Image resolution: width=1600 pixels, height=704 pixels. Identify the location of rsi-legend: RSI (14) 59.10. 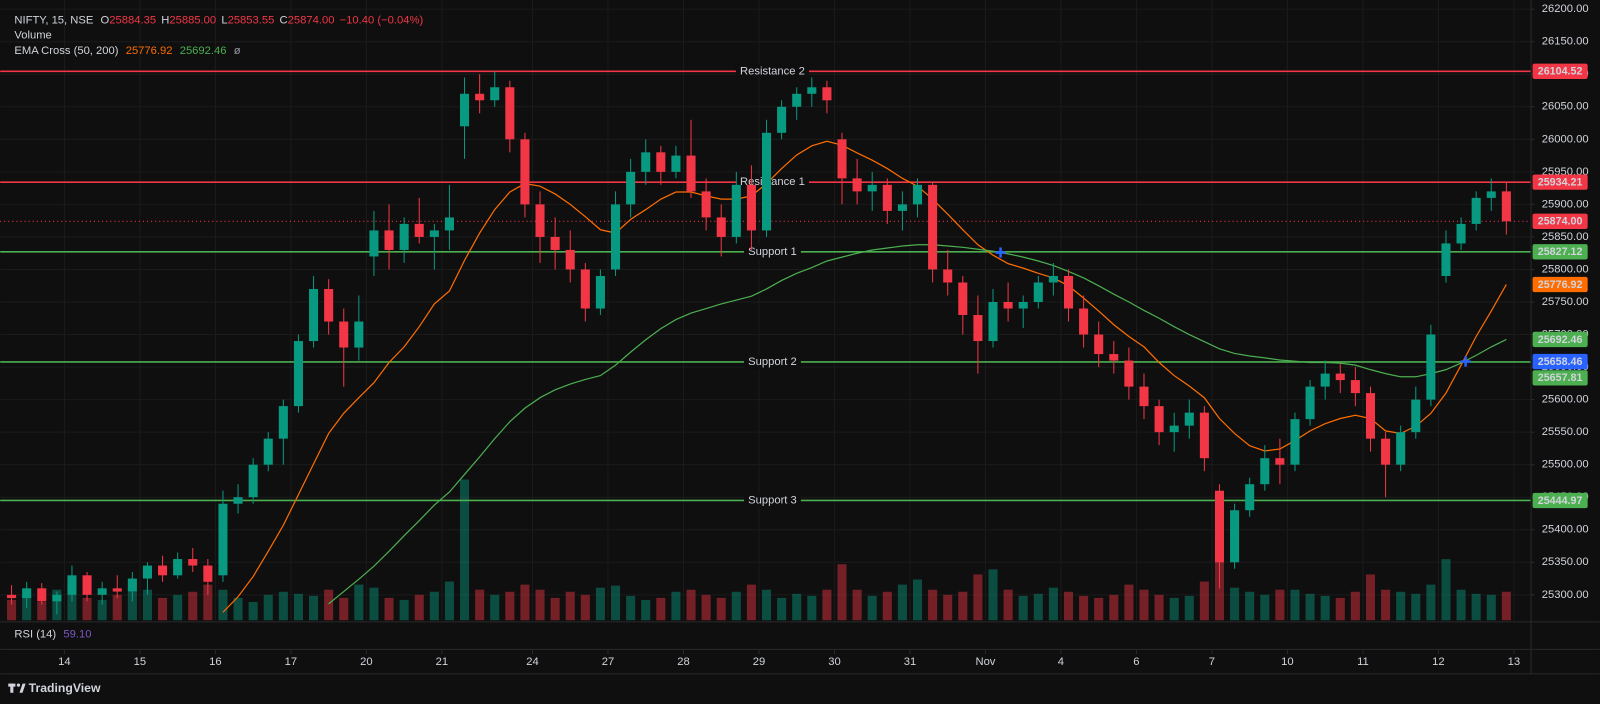
(52, 635).